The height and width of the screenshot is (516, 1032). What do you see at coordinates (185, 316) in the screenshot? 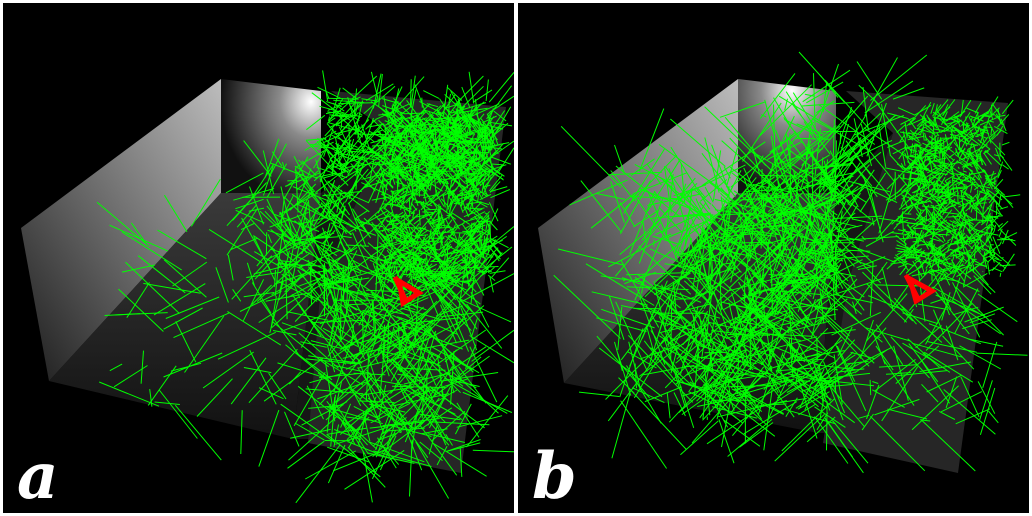
I see `left-floor` at bounding box center [185, 316].